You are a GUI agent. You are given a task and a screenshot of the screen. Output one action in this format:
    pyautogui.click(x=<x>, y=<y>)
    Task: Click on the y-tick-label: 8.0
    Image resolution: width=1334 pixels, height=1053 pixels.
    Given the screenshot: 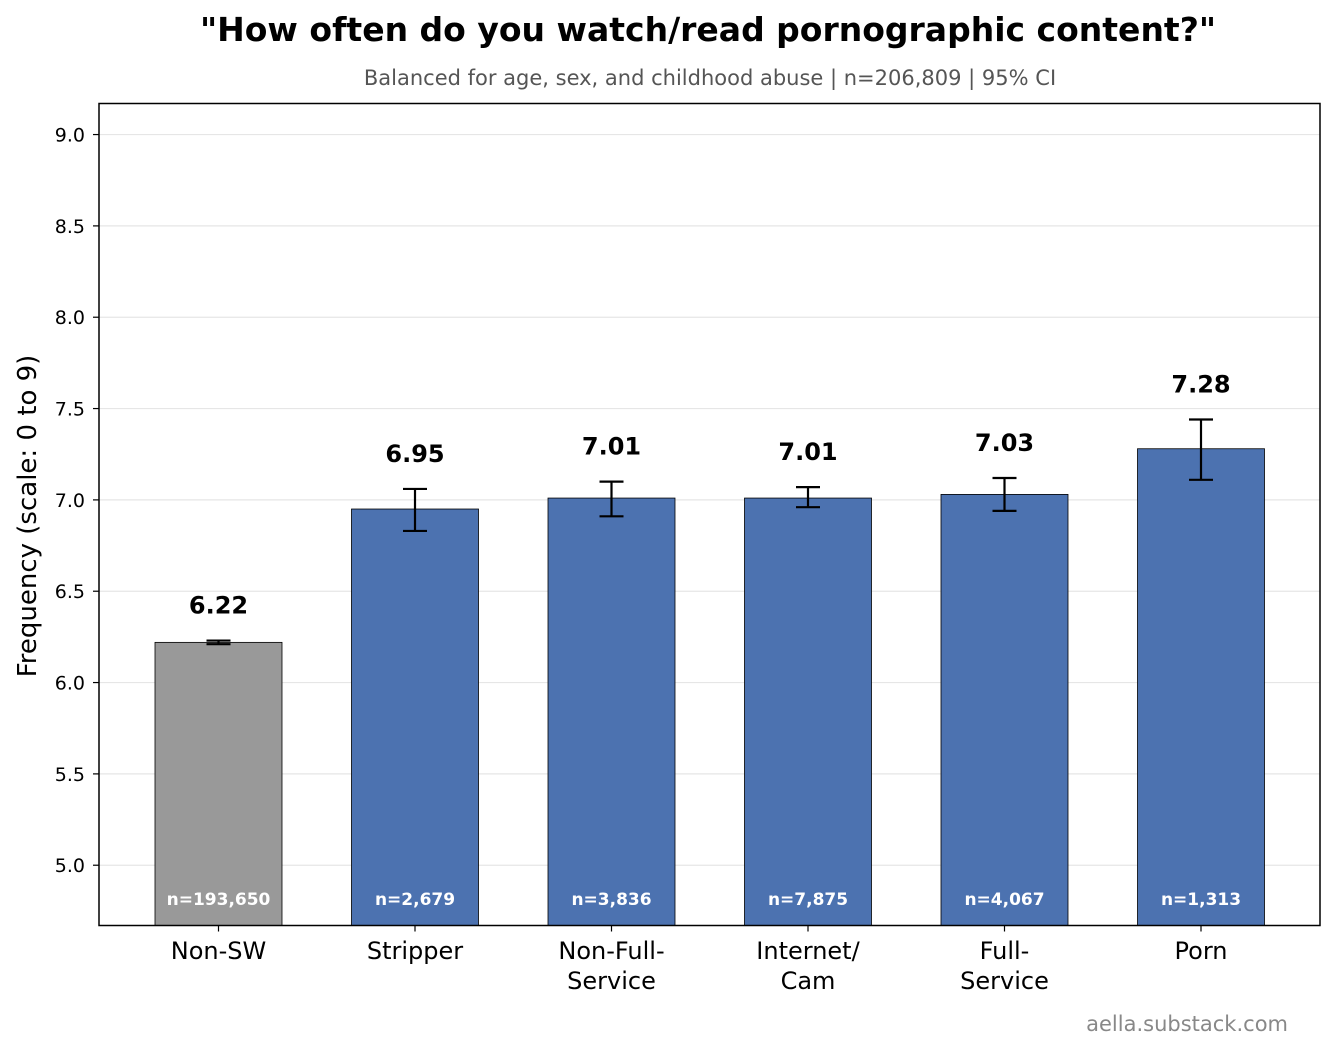 What is the action you would take?
    pyautogui.click(x=70, y=318)
    